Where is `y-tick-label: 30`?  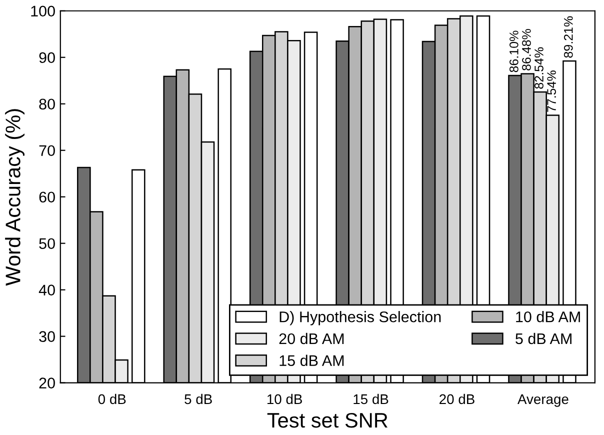
y-tick-label: 30 is located at coordinates (47, 336).